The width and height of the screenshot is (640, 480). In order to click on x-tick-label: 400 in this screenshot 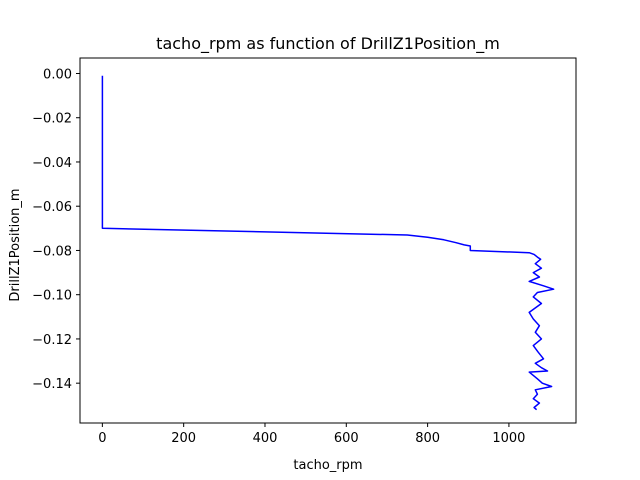, I will do `click(265, 438)`.